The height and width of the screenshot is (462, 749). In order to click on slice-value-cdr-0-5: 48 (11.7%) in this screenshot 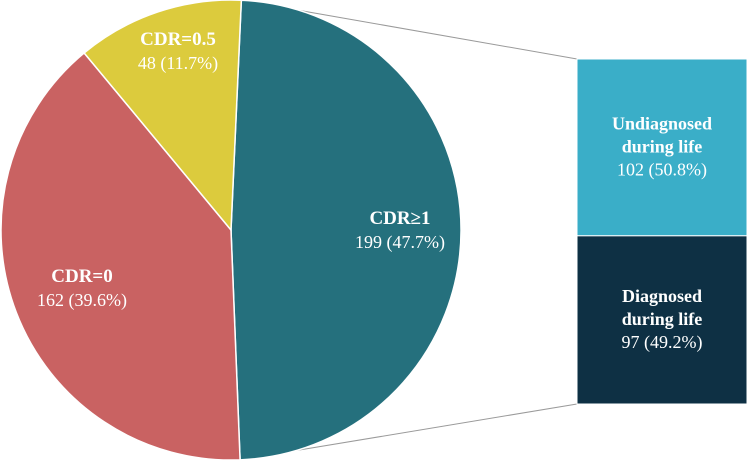, I will do `click(178, 63)`.